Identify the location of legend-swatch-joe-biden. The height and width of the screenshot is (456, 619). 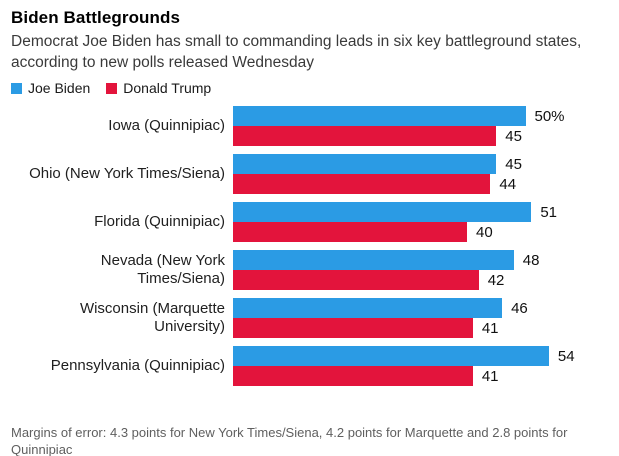
(16, 88).